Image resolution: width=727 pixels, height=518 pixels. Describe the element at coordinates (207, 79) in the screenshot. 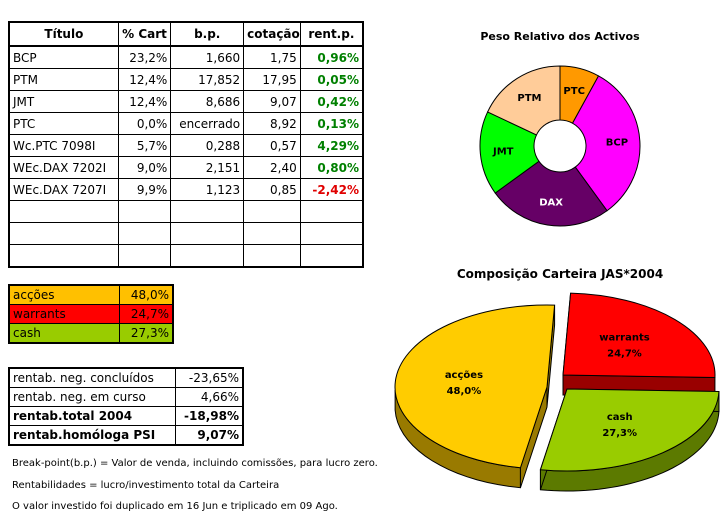

I see `cell-bp: 17,852` at that location.